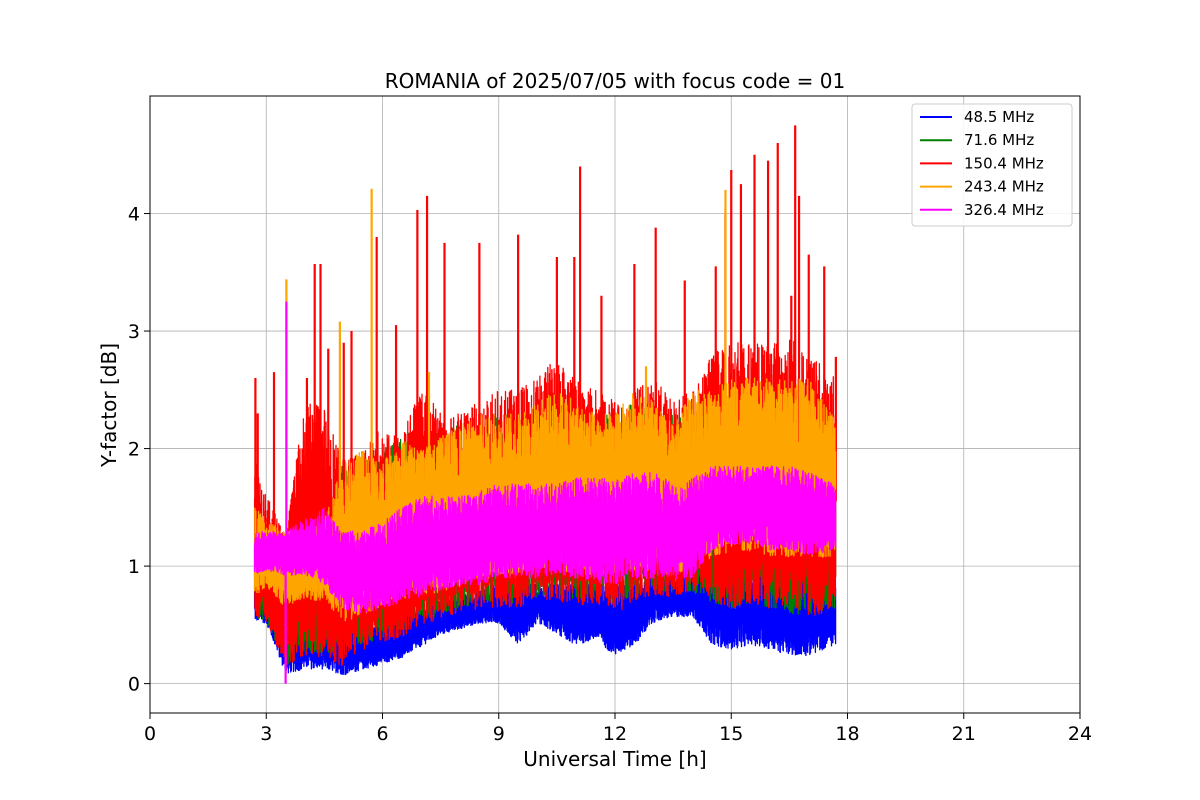  What do you see at coordinates (266, 734) in the screenshot?
I see `x-tick-label: 3` at bounding box center [266, 734].